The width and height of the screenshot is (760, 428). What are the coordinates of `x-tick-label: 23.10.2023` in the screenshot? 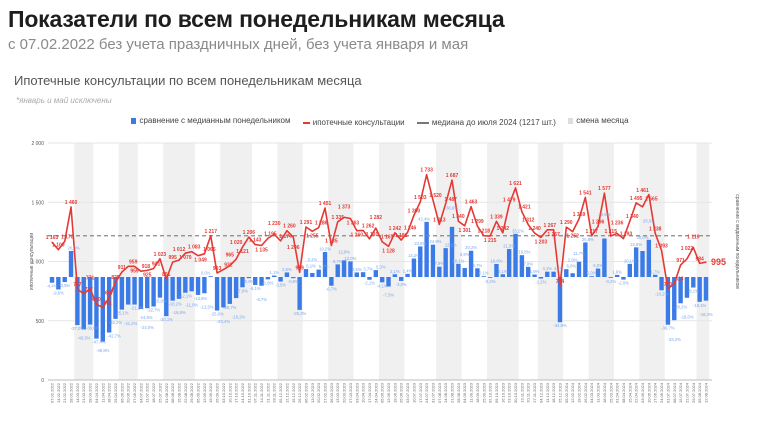 It's located at (509, 392).